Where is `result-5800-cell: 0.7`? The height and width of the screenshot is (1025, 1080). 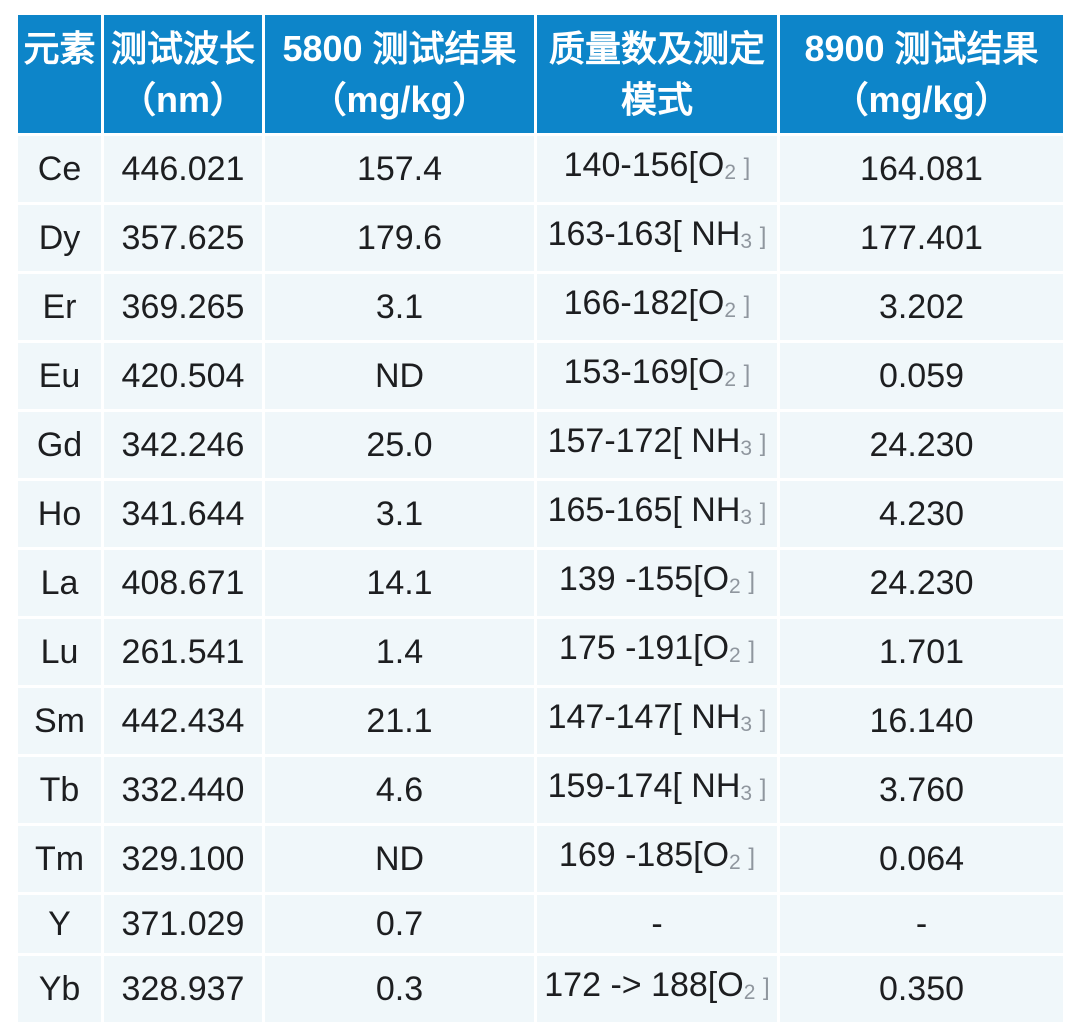
result-5800-cell: 0.7 is located at coordinates (399, 924).